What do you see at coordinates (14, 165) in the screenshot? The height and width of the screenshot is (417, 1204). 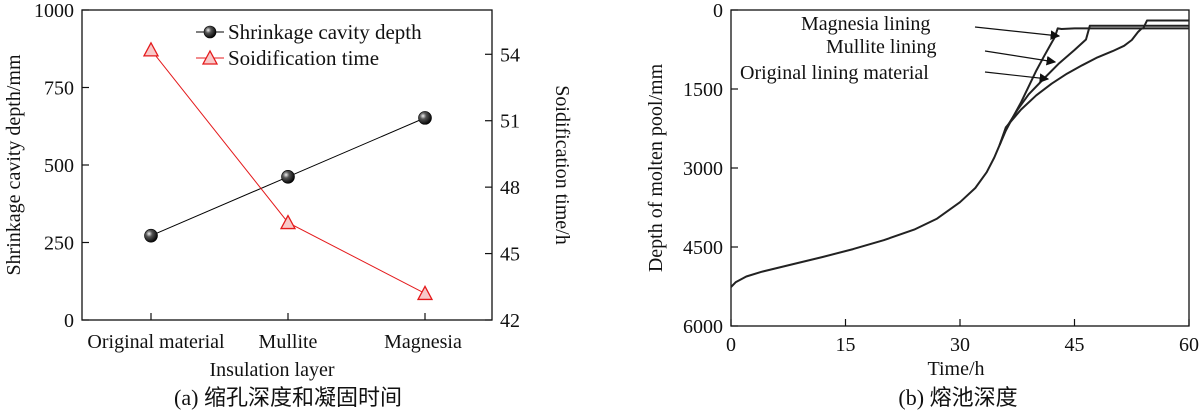 I see `panel-a-y-axis-label: Shrinkage cavity depth/mm` at bounding box center [14, 165].